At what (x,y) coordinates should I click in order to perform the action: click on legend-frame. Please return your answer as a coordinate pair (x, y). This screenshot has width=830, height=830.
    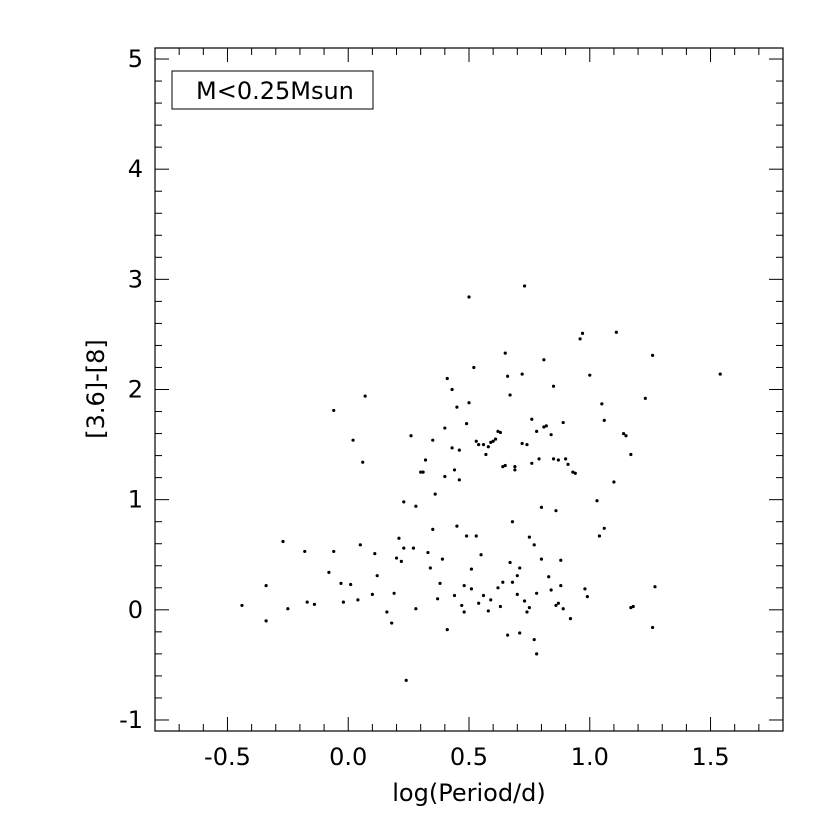
    Looking at the image, I should click on (272, 90).